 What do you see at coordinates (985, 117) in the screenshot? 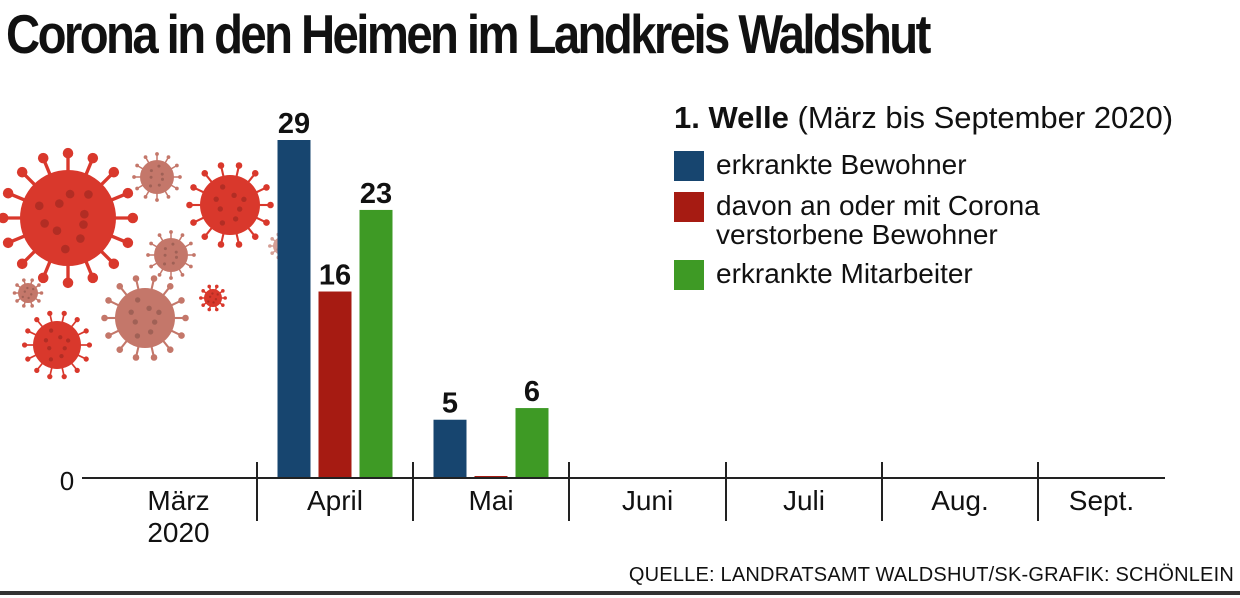
I see `legend-heading-rest: (März bis September 2020)` at bounding box center [985, 117].